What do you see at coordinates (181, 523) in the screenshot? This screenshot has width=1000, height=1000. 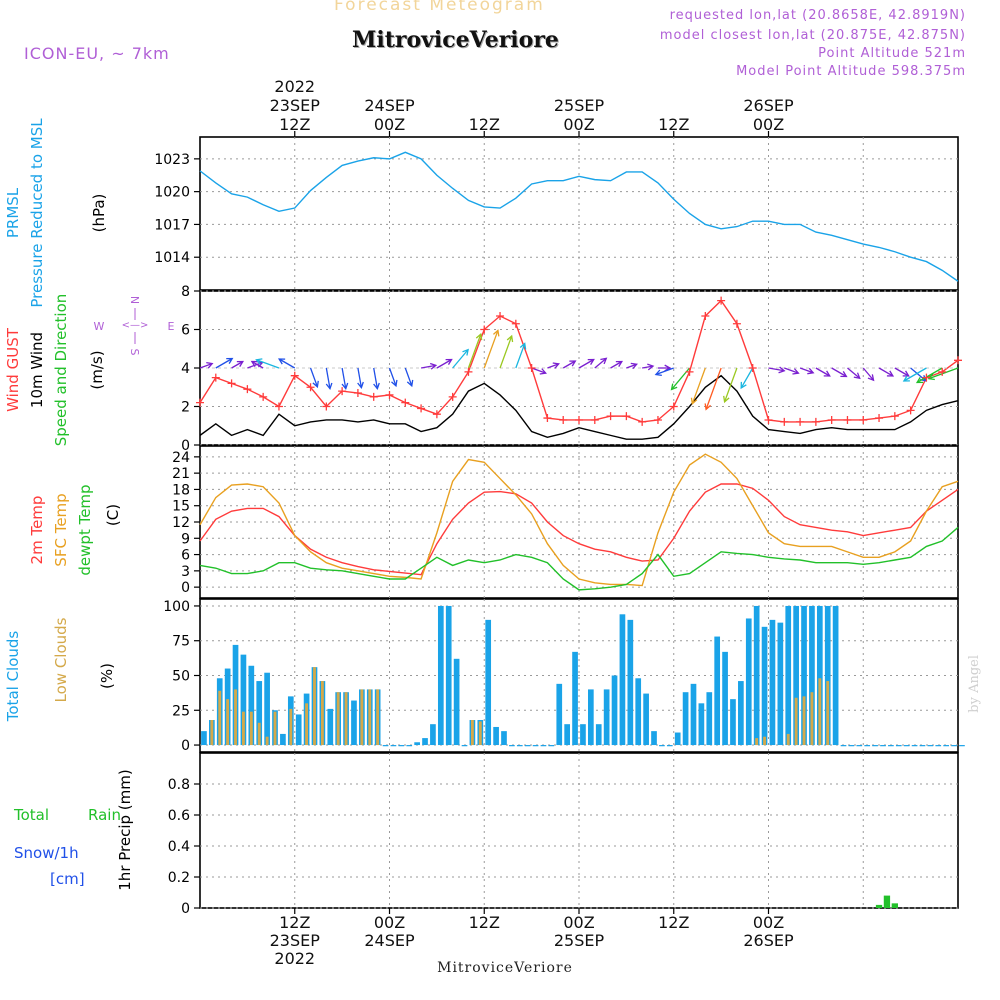 I see `ytick-label-2-4: 12` at bounding box center [181, 523].